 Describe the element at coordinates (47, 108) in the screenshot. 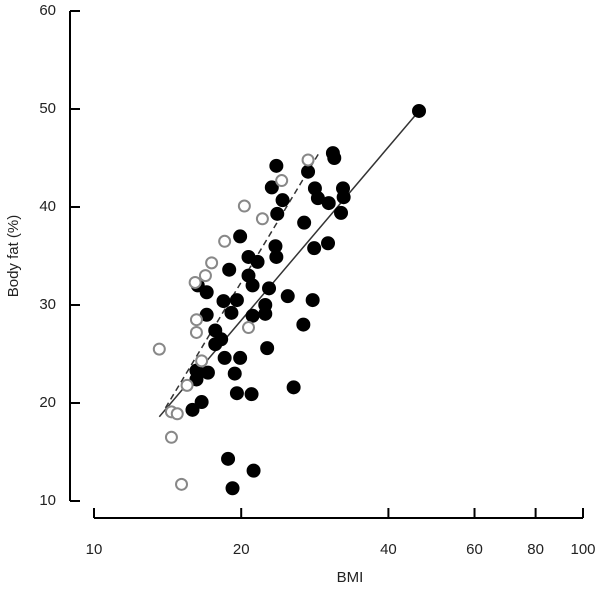

I see `y-tick-label: 50` at that location.